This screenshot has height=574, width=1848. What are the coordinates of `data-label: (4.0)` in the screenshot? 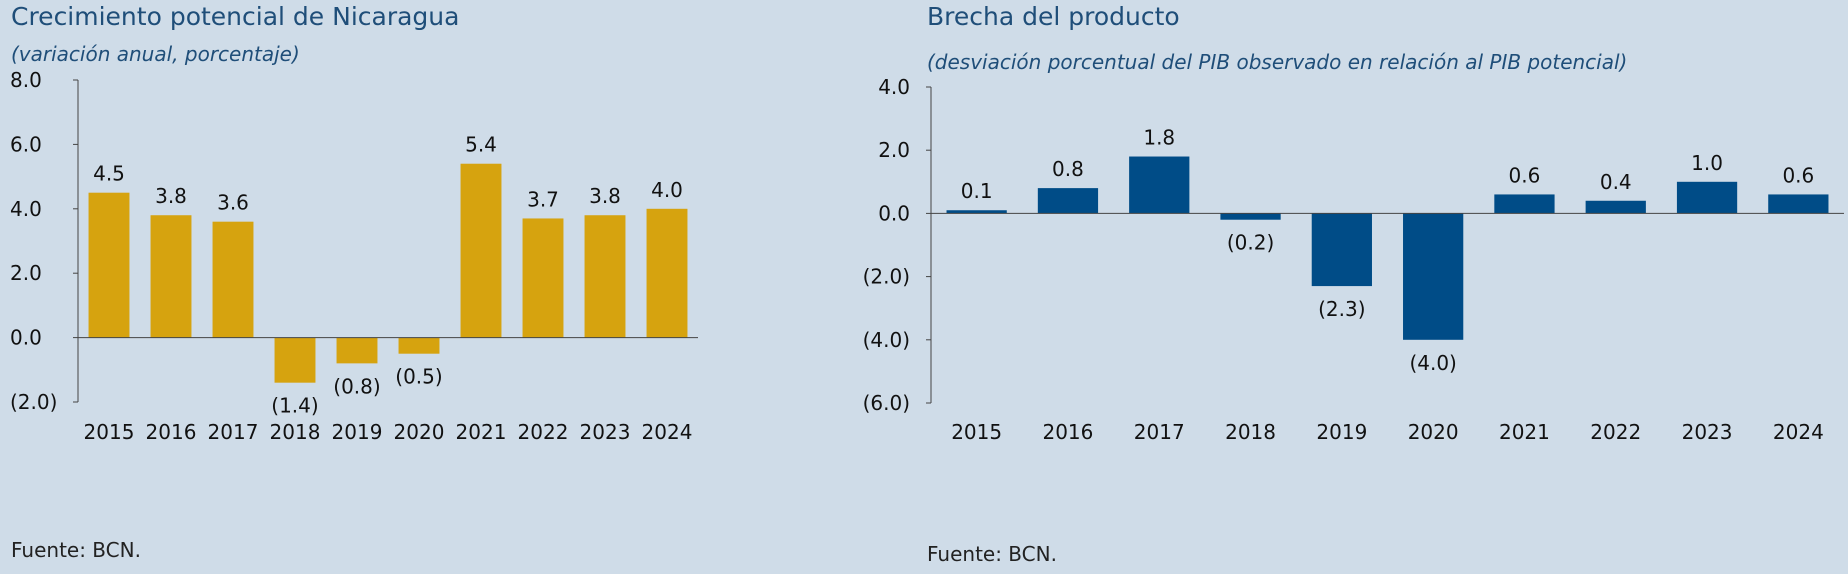 It's located at (1432, 363).